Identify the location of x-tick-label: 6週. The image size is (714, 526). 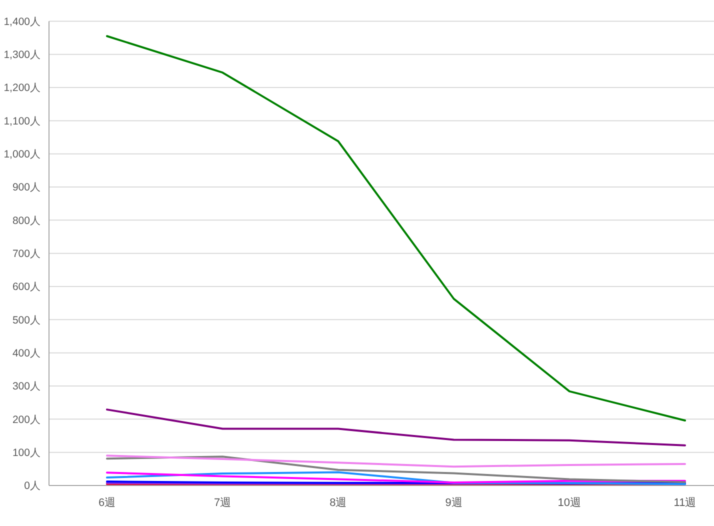
(107, 502).